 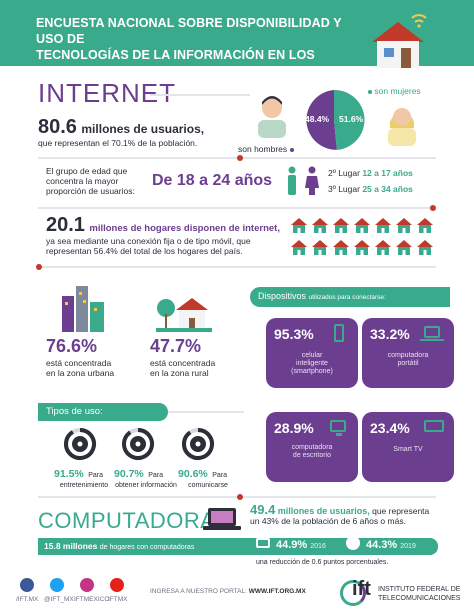 What do you see at coordinates (87, 585) in the screenshot?
I see `instagram-icon` at bounding box center [87, 585].